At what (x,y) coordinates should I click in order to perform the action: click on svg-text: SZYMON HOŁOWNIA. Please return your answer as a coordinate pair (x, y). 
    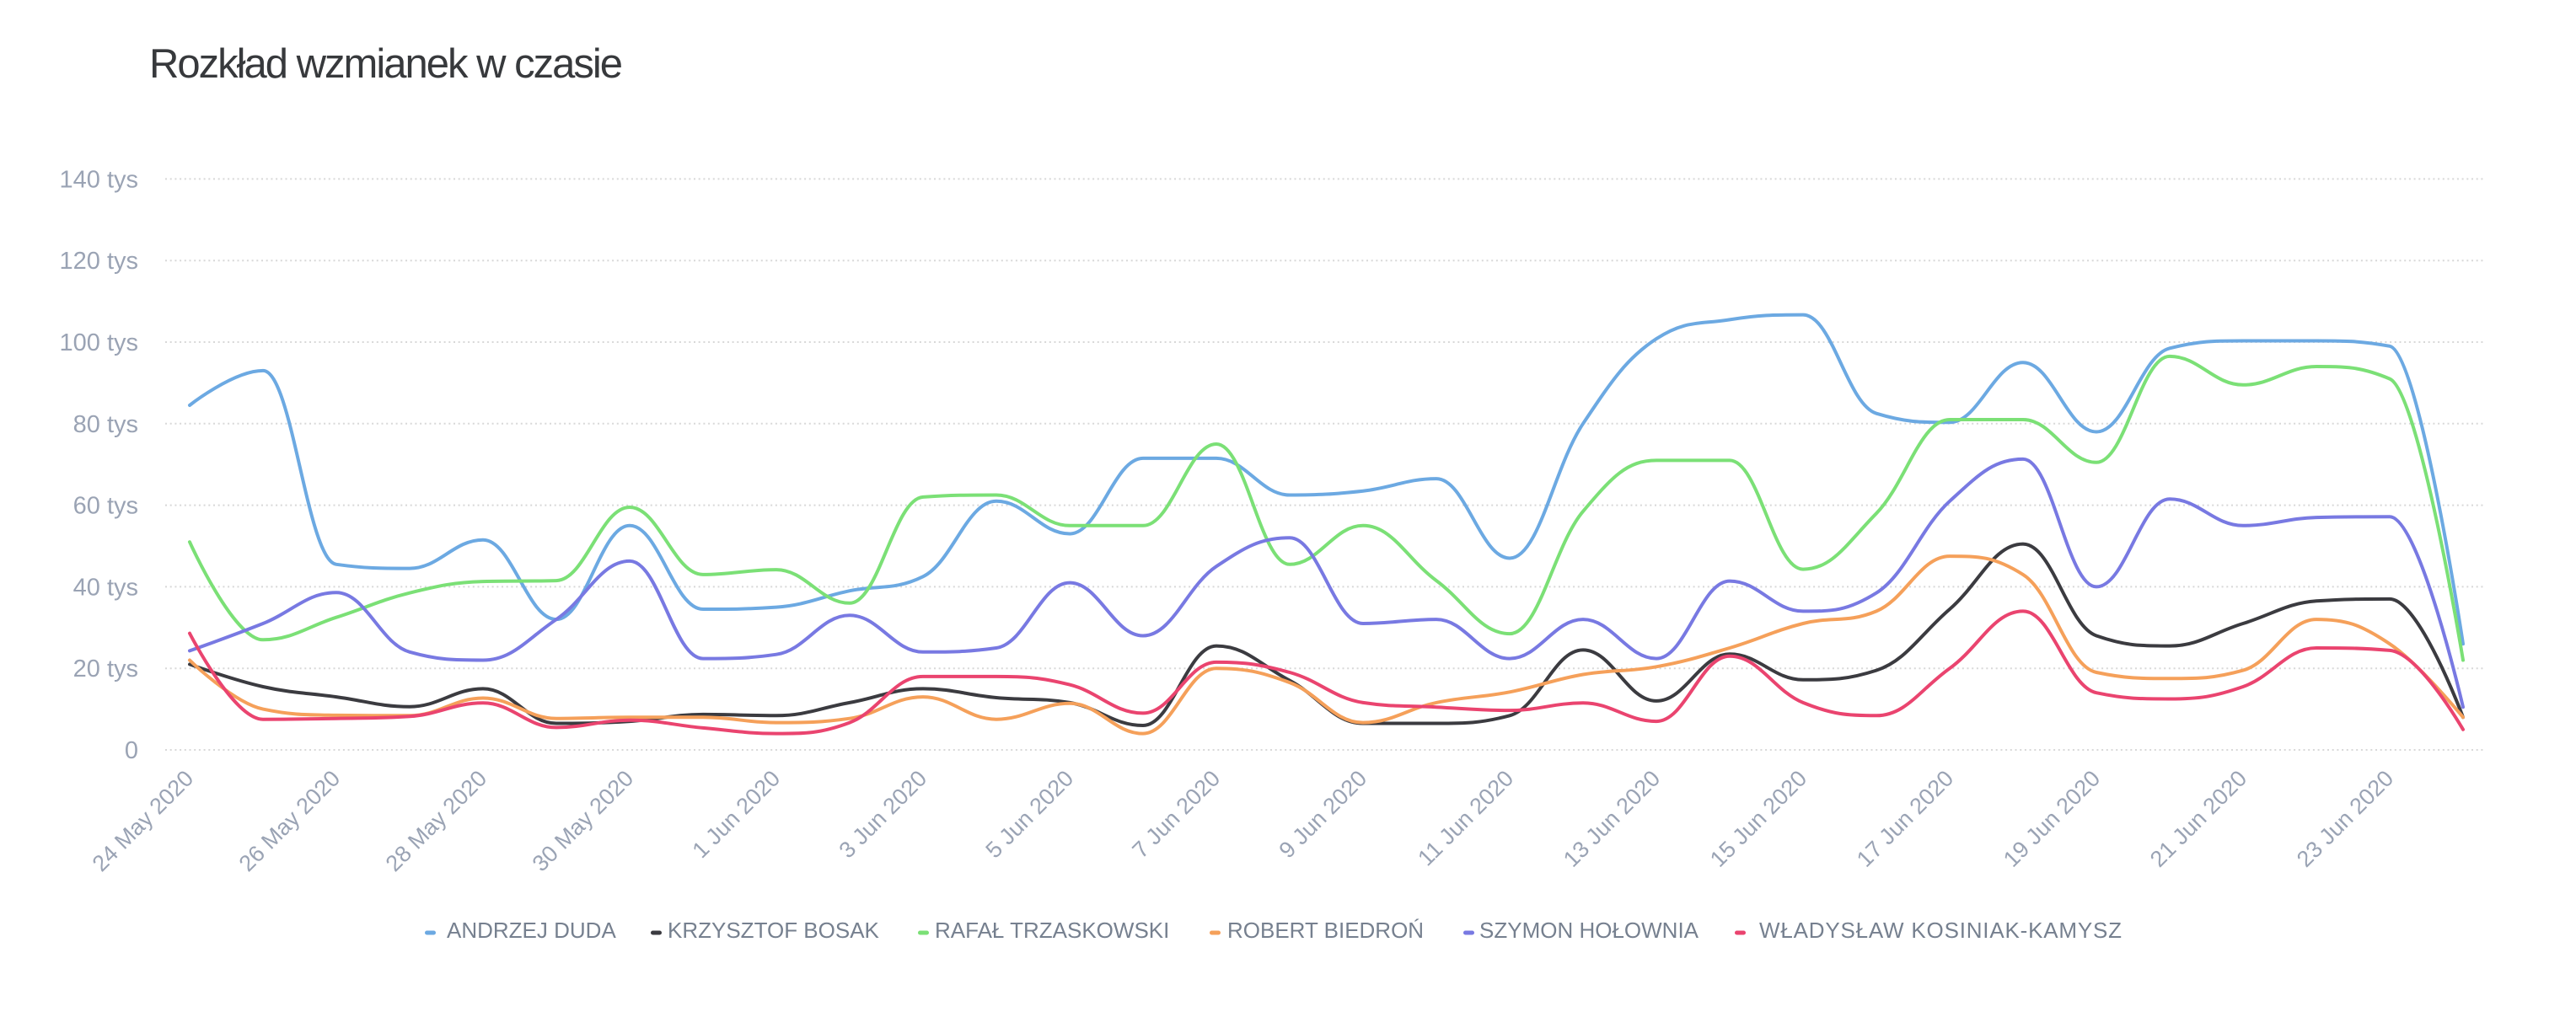
    Looking at the image, I should click on (1589, 931).